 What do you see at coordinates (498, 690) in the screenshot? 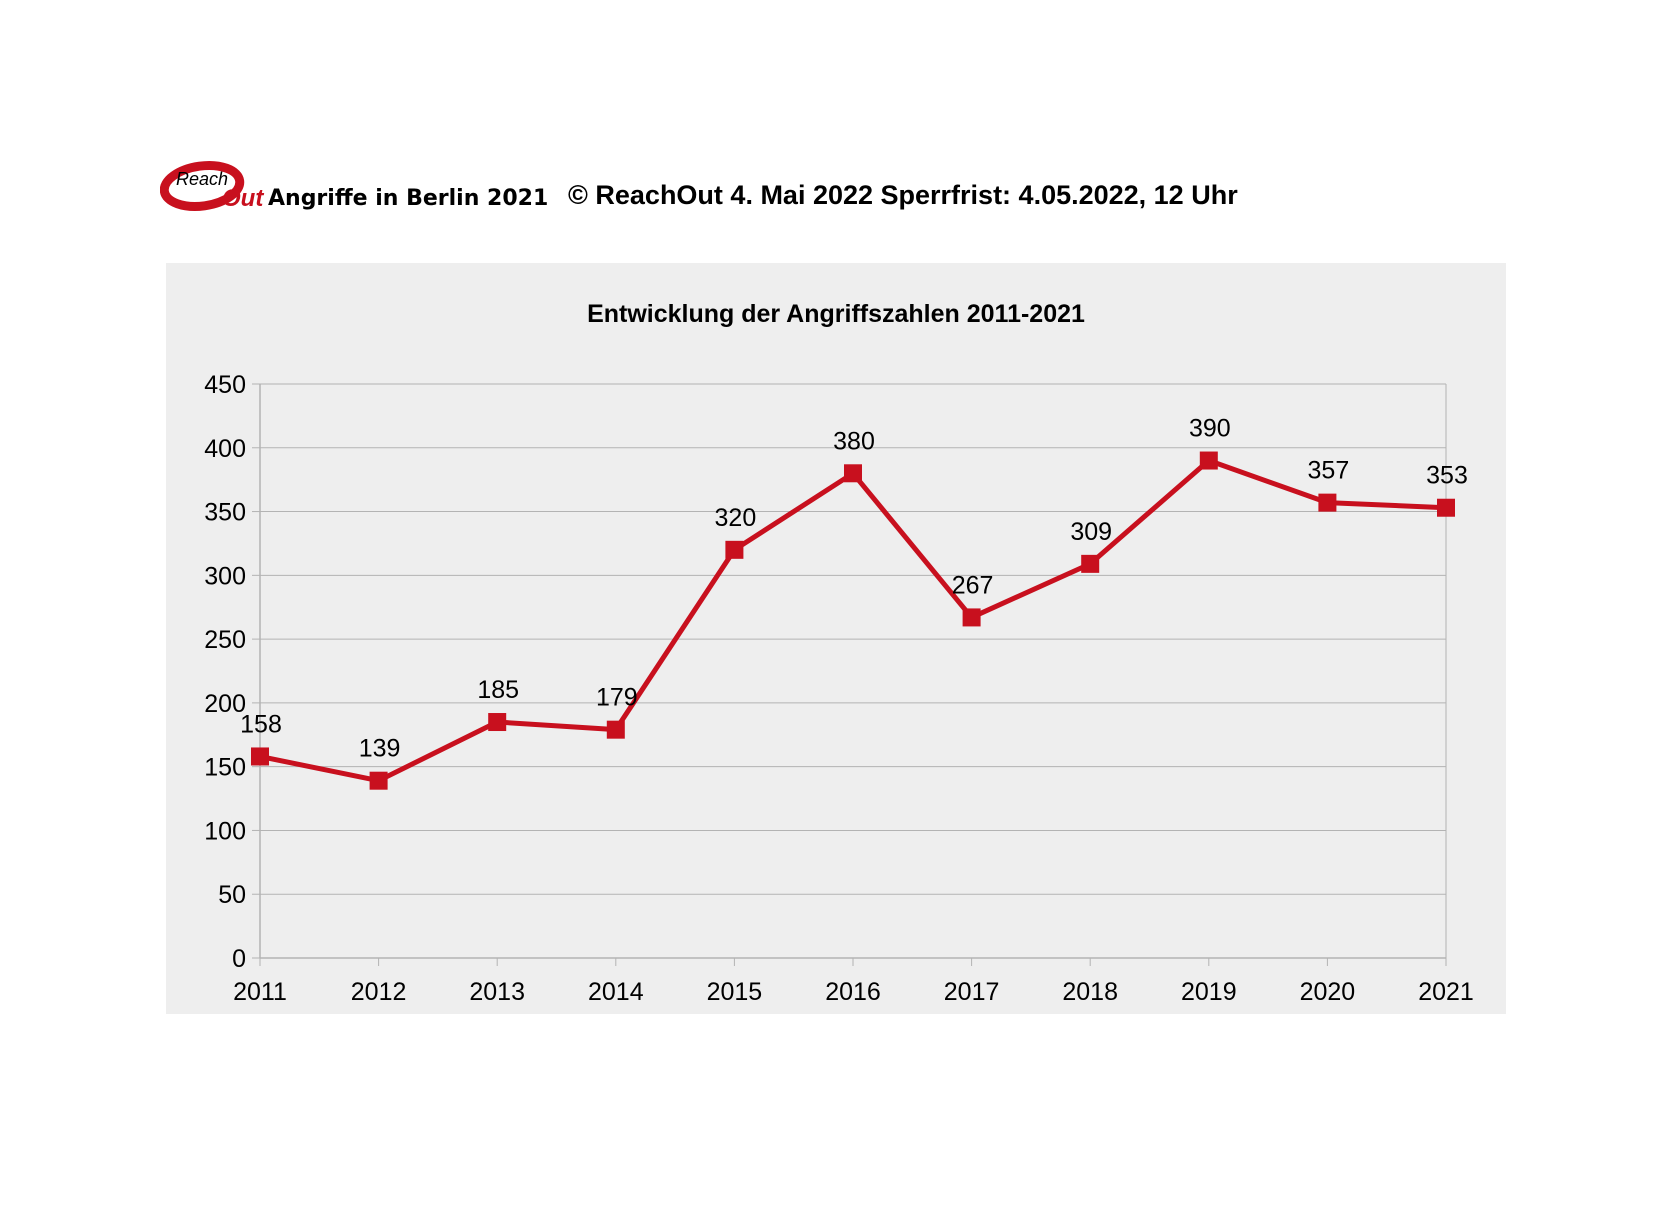
I see `data-label-2013: 185` at bounding box center [498, 690].